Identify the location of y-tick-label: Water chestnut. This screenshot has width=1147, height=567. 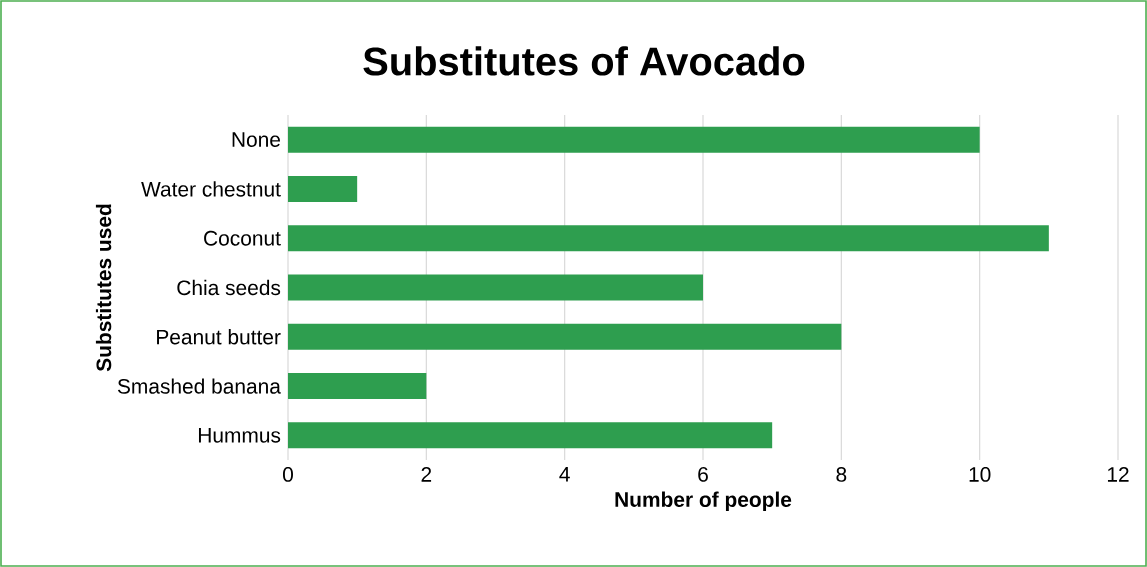
(211, 189).